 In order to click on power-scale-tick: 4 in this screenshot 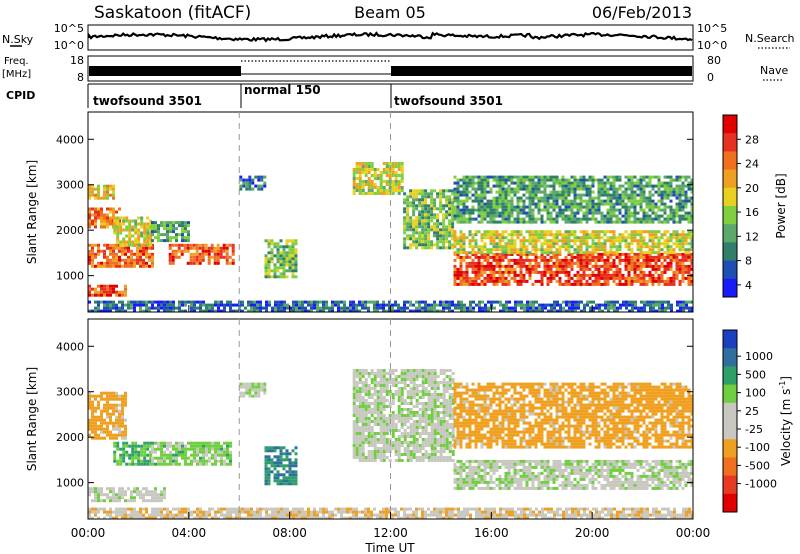, I will do `click(748, 285)`.